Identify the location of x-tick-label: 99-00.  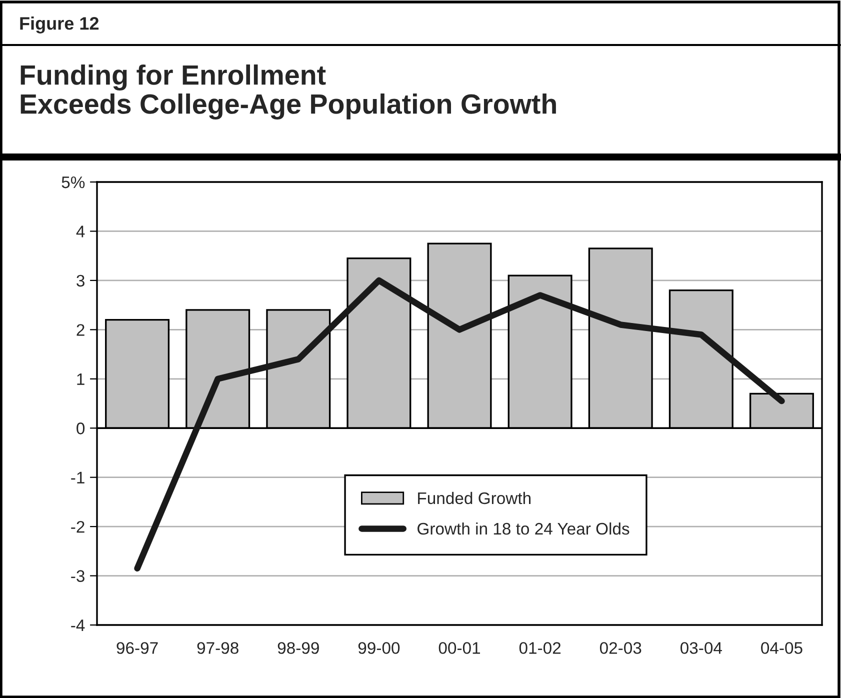
(379, 648).